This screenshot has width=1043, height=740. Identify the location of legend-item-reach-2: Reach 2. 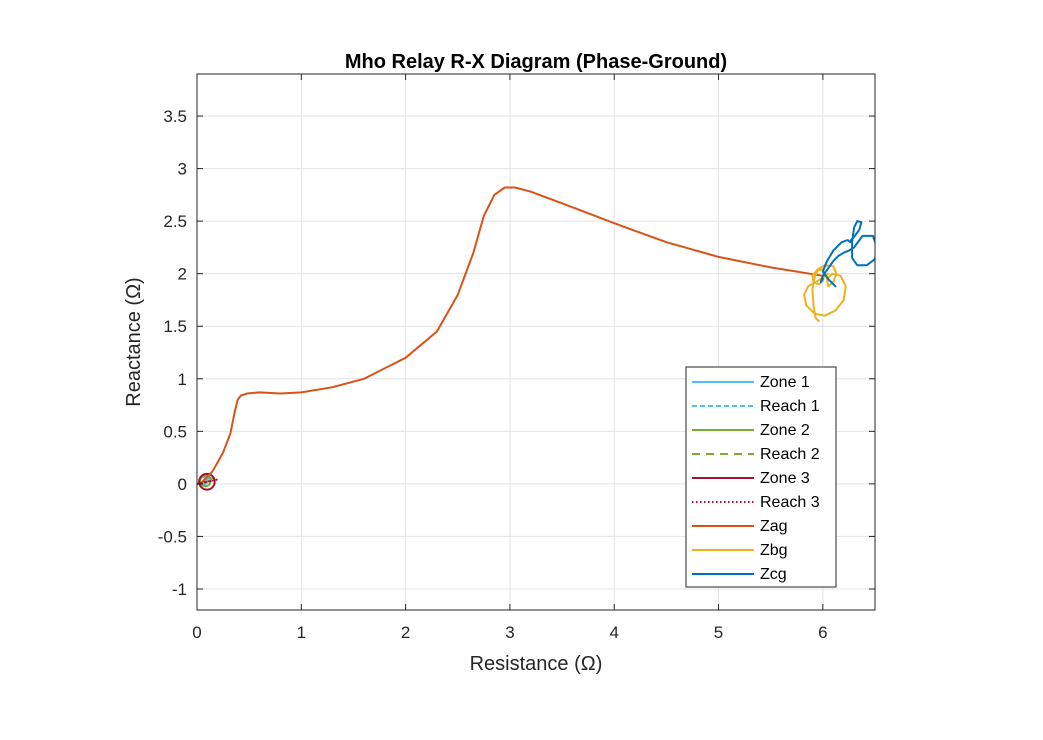
(756, 454).